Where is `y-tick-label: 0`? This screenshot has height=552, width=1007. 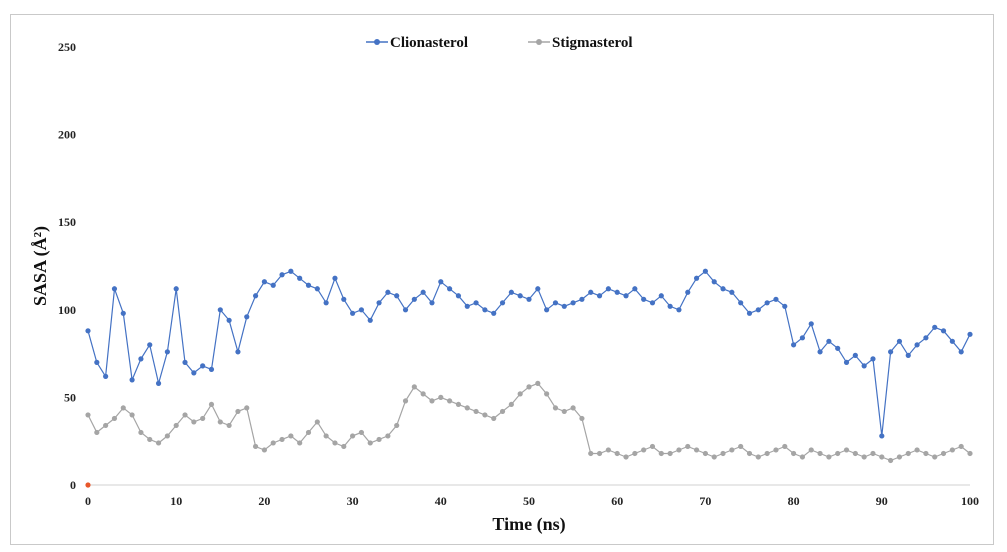
y-tick-label: 0 is located at coordinates (73, 485).